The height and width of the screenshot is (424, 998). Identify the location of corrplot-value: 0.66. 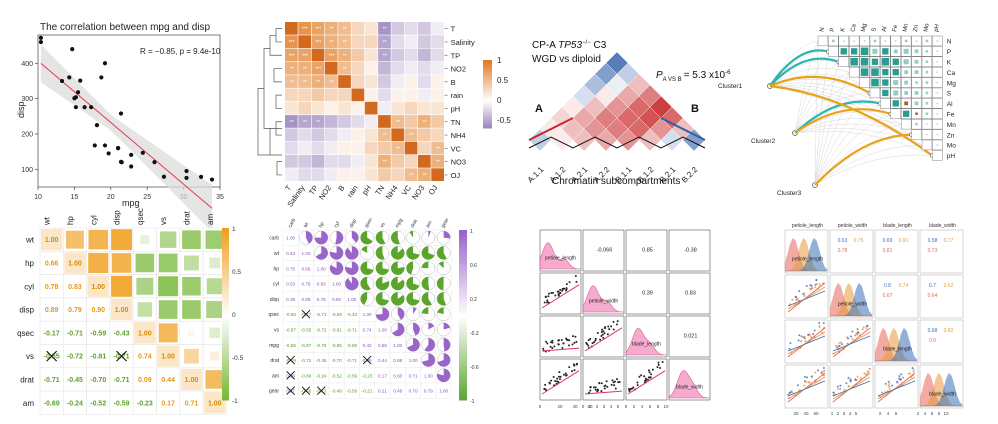
(52, 263).